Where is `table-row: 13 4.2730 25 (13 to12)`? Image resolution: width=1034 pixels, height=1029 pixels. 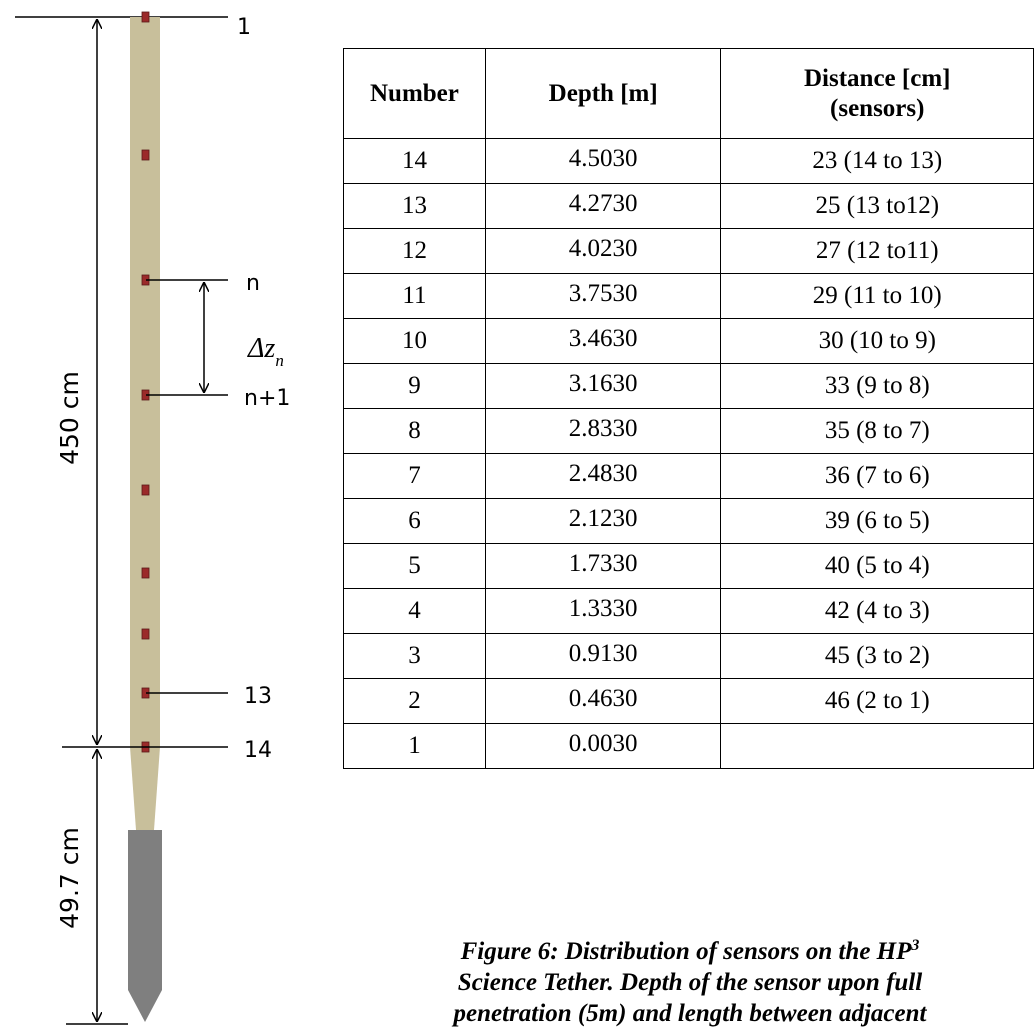
table-row: 13 4.2730 25 (13 to12) is located at coordinates (688, 206).